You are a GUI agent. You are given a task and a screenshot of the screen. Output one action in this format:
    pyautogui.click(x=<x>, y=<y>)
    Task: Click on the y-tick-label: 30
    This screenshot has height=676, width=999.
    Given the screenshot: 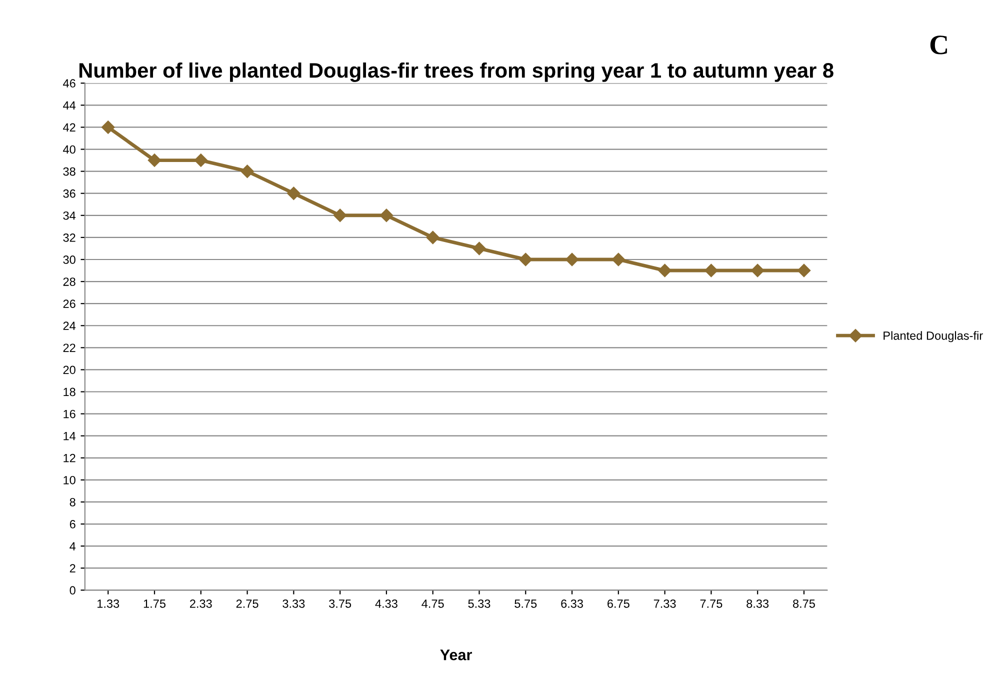 What is the action you would take?
    pyautogui.click(x=69, y=260)
    